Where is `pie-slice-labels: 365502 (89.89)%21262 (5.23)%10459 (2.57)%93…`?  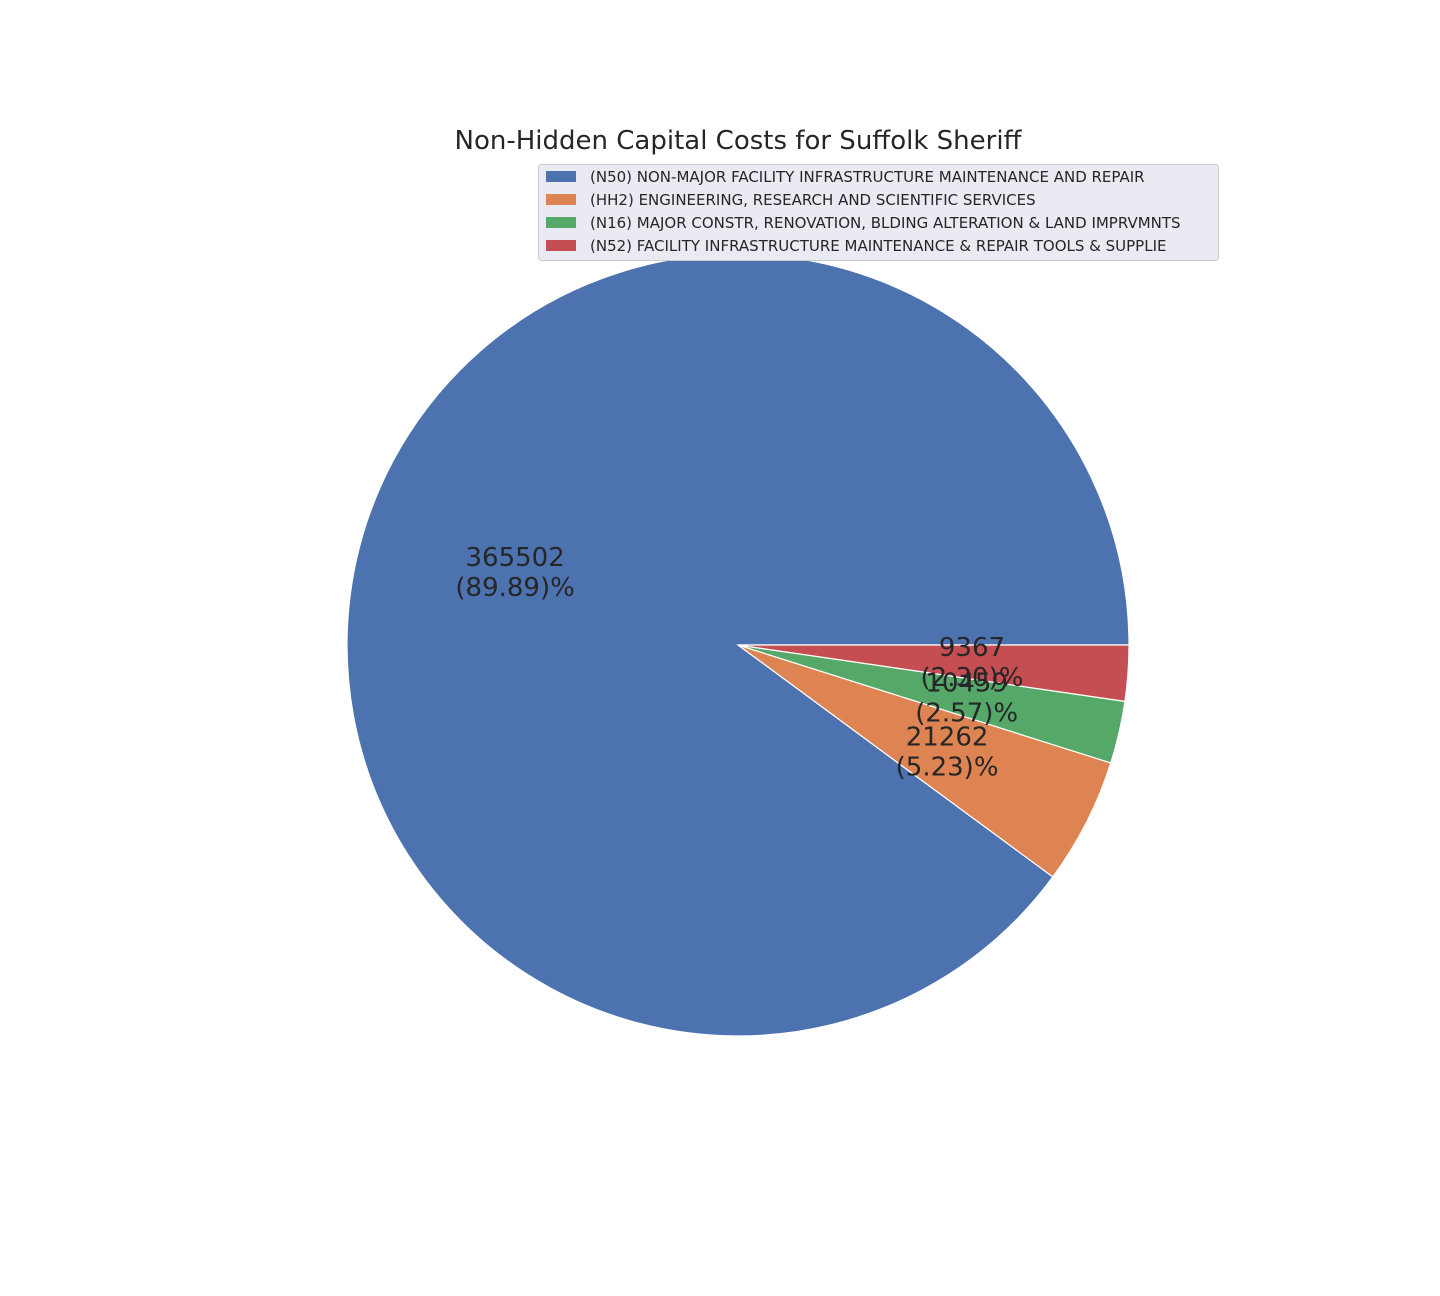 pie-slice-labels: 365502 (89.89)%21262 (5.23)%10459 (2.57)%93… is located at coordinates (739, 663).